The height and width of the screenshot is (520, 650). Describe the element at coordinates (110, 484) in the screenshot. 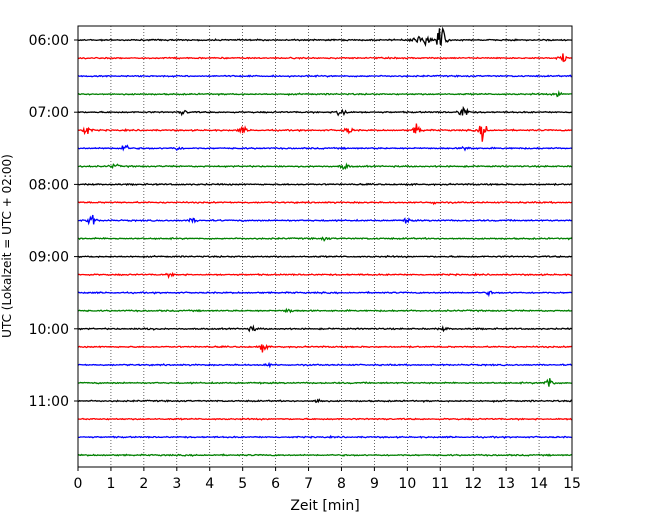

I see `x-tick-label: 1` at that location.